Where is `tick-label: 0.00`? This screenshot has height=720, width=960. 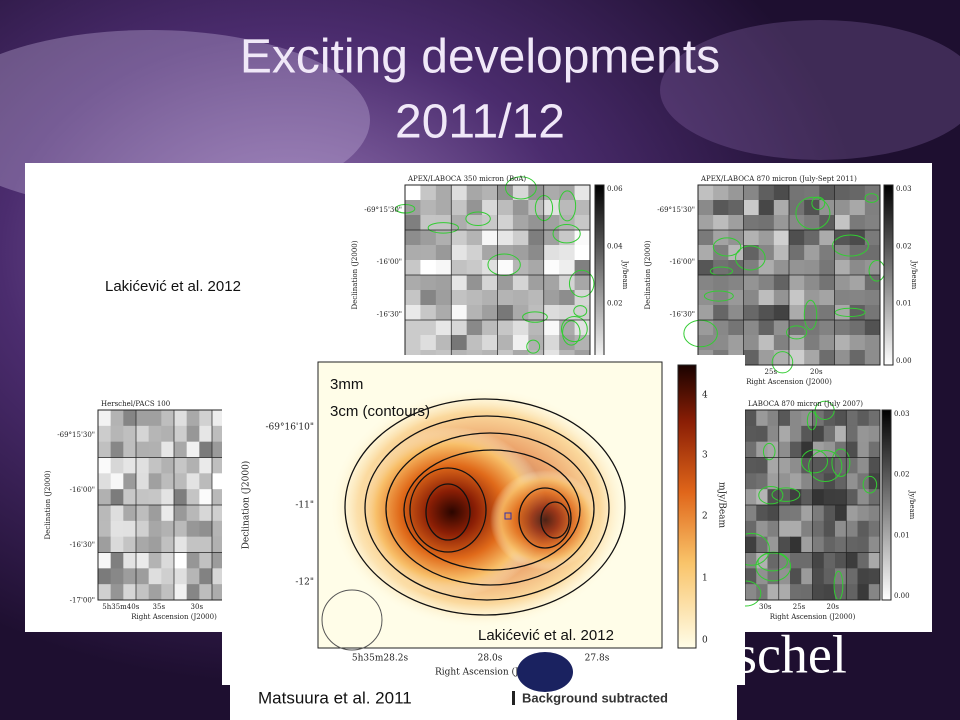
tick-label: 0.00 is located at coordinates (902, 596).